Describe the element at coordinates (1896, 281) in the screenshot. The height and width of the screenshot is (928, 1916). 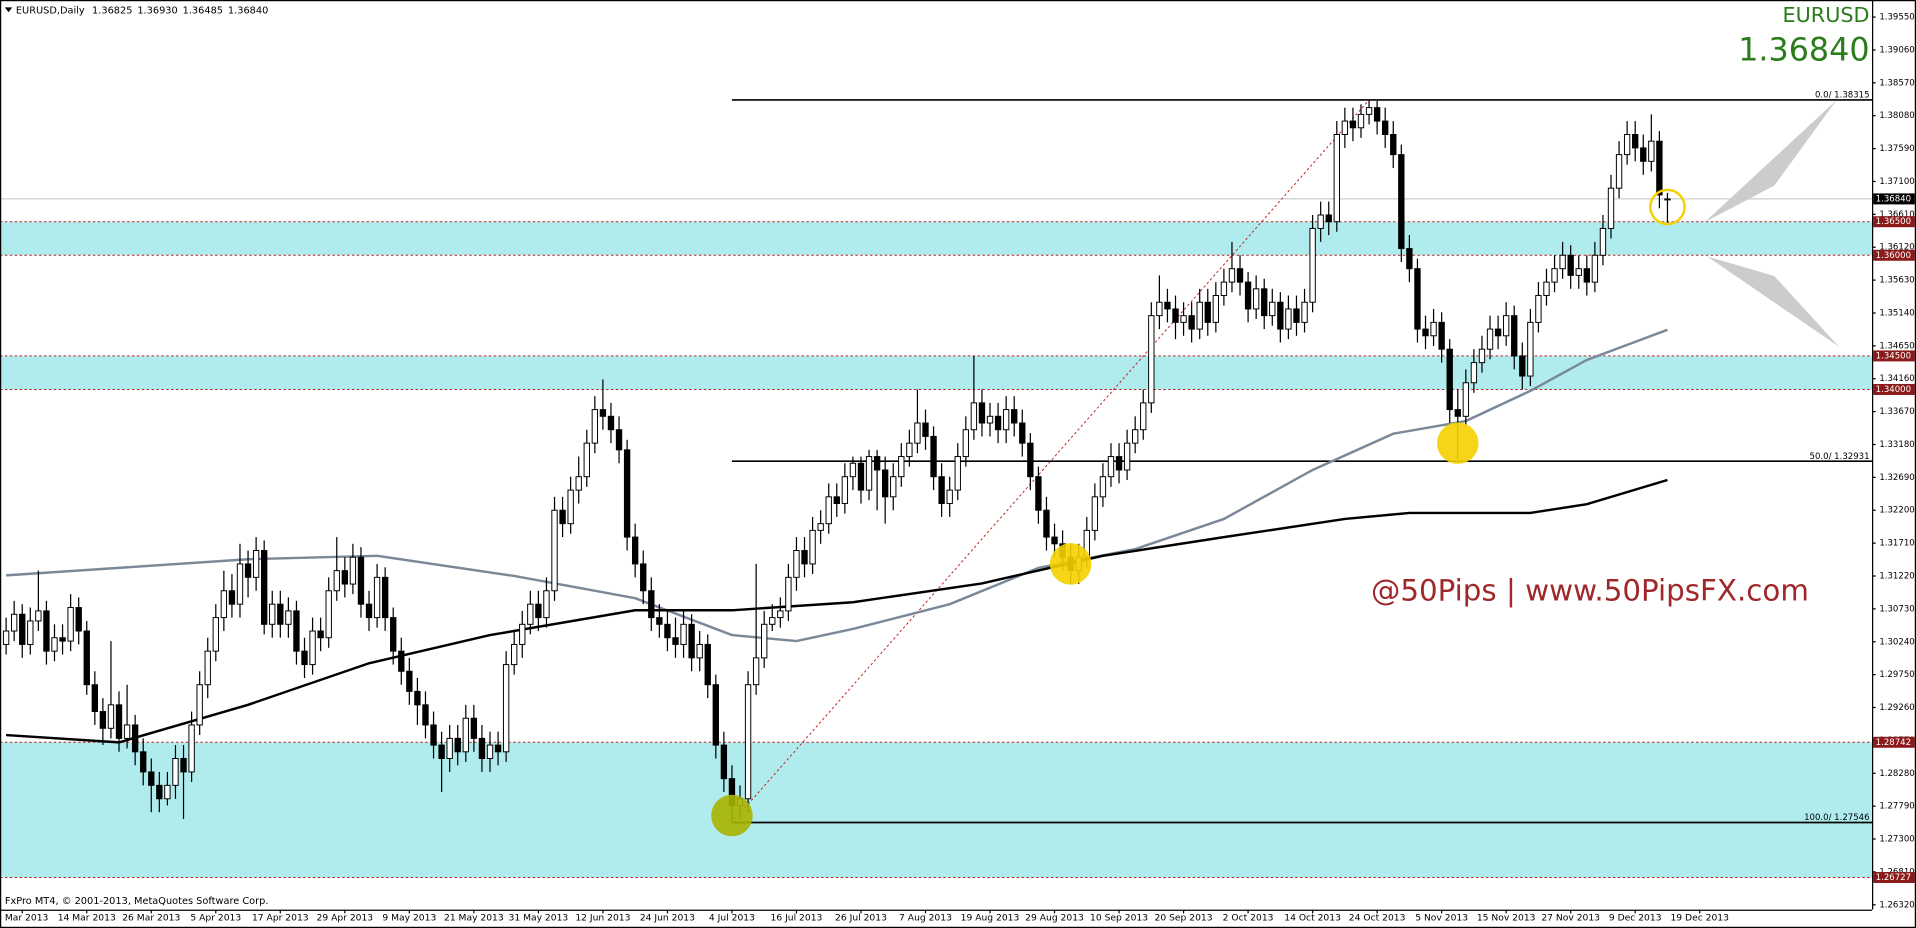
I see `y-tick-label: 1.35630` at that location.